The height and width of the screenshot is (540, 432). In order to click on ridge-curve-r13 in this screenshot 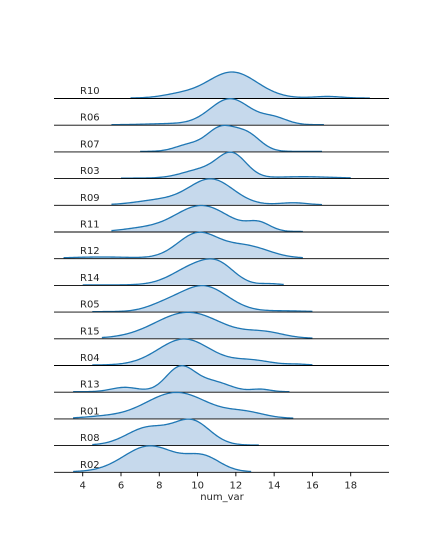, I will do `click(181, 379)`.